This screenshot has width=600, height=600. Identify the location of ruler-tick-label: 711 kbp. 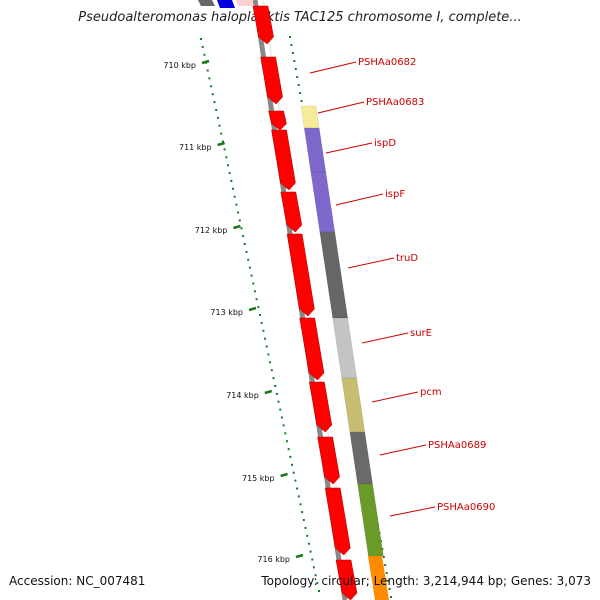
(195, 147).